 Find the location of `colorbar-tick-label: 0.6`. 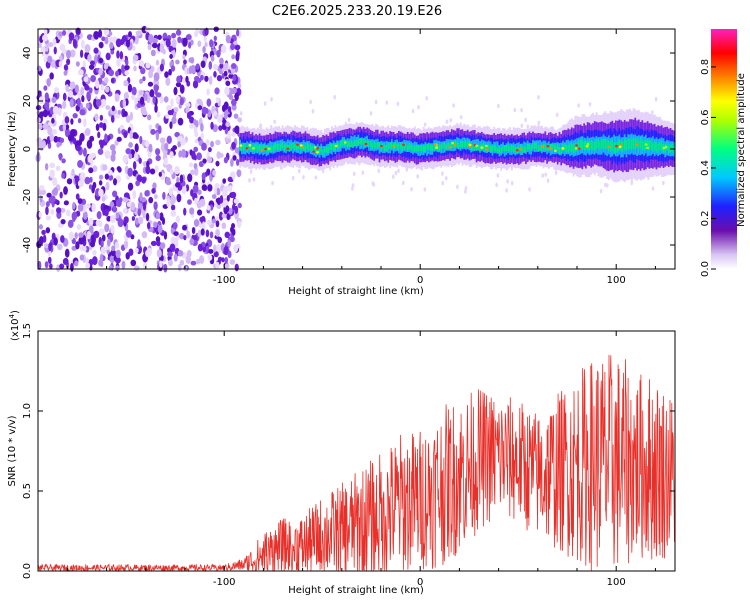

colorbar-tick-label: 0.6 is located at coordinates (705, 117).